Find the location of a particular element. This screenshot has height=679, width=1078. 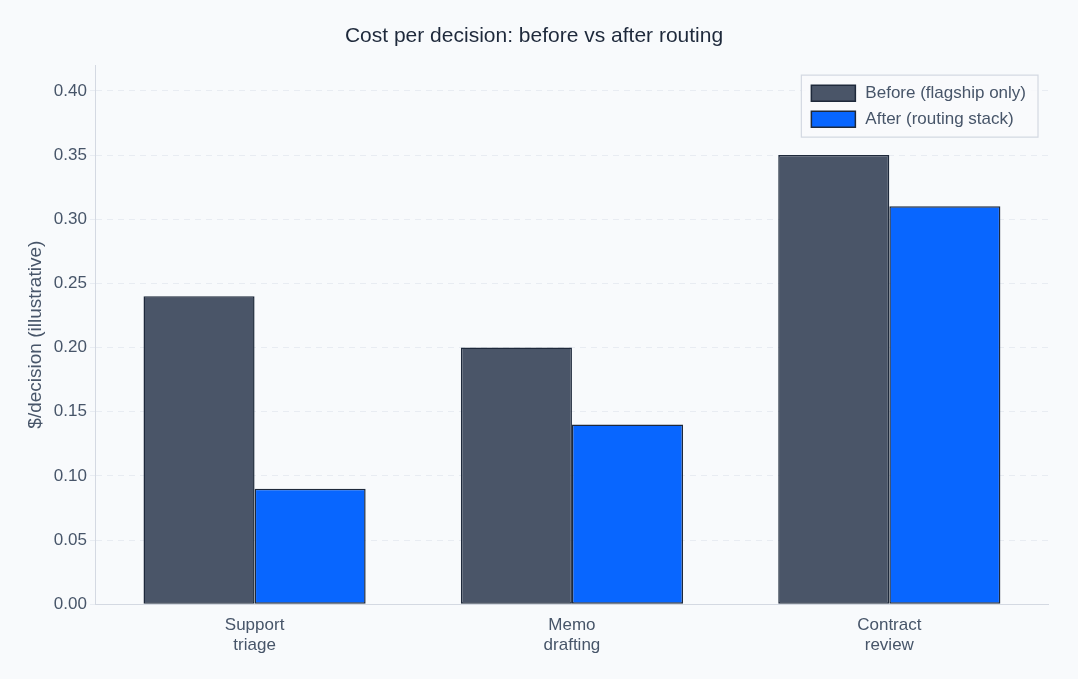

chart-title: Cost per decision: before vs after routing is located at coordinates (534, 35).